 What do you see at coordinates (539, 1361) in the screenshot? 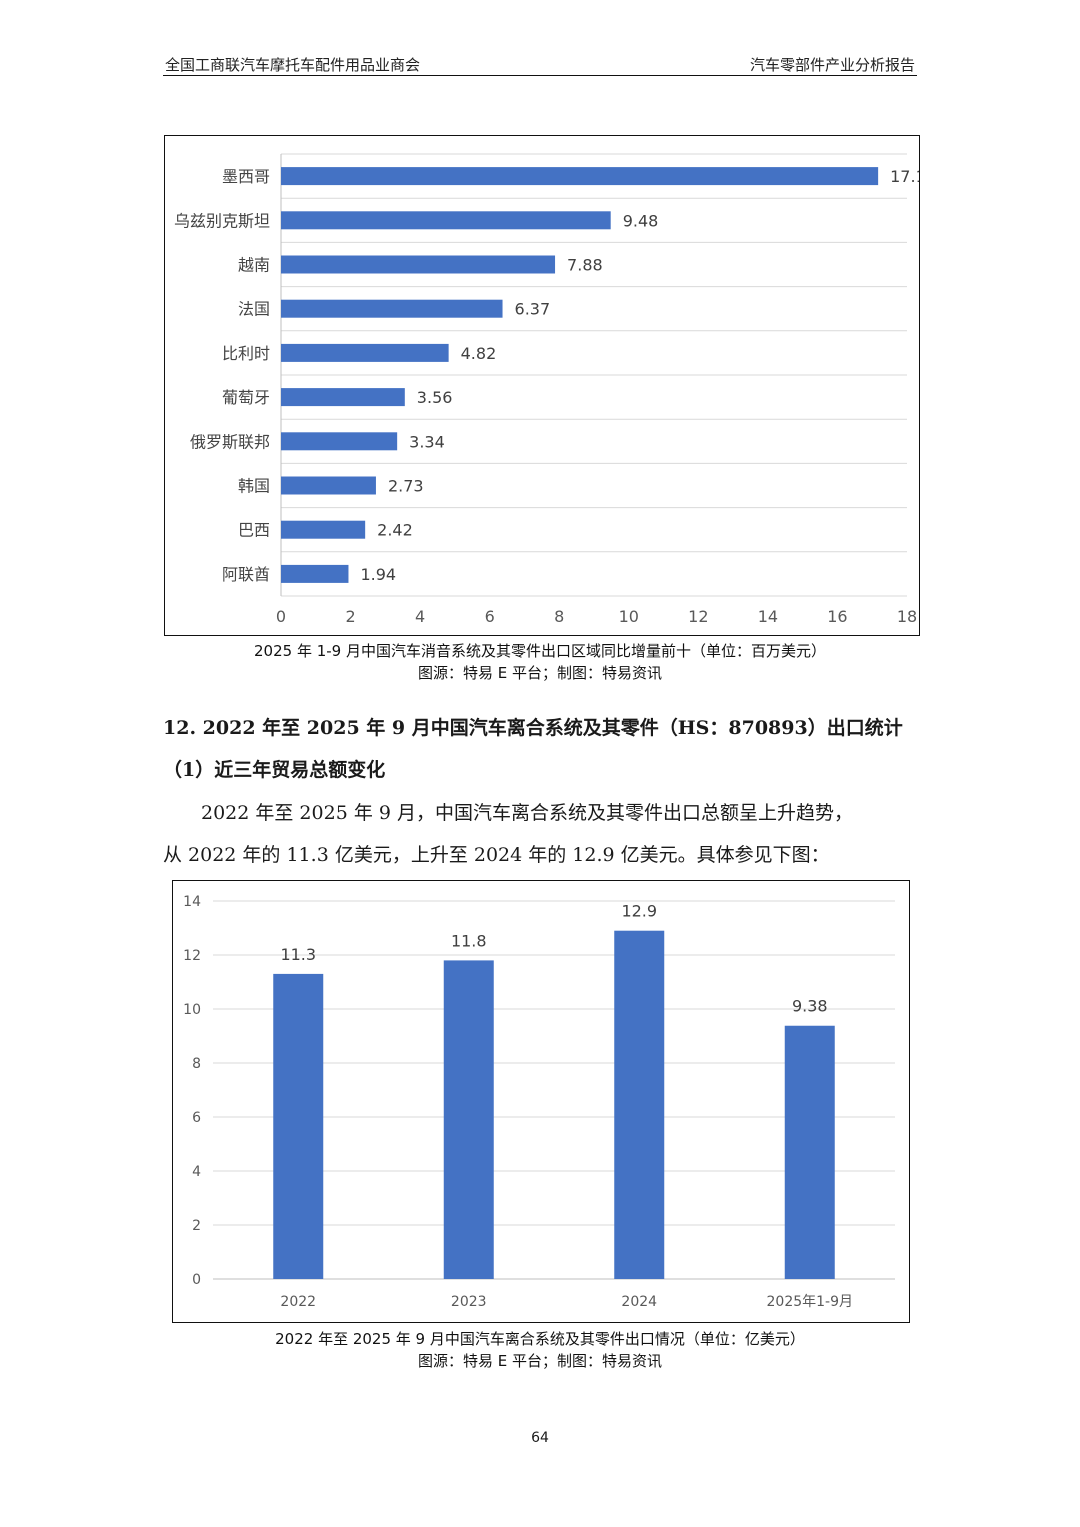
I see `chart-2-source: 图源：特易 E 平台；制图：特易资讯` at bounding box center [539, 1361].